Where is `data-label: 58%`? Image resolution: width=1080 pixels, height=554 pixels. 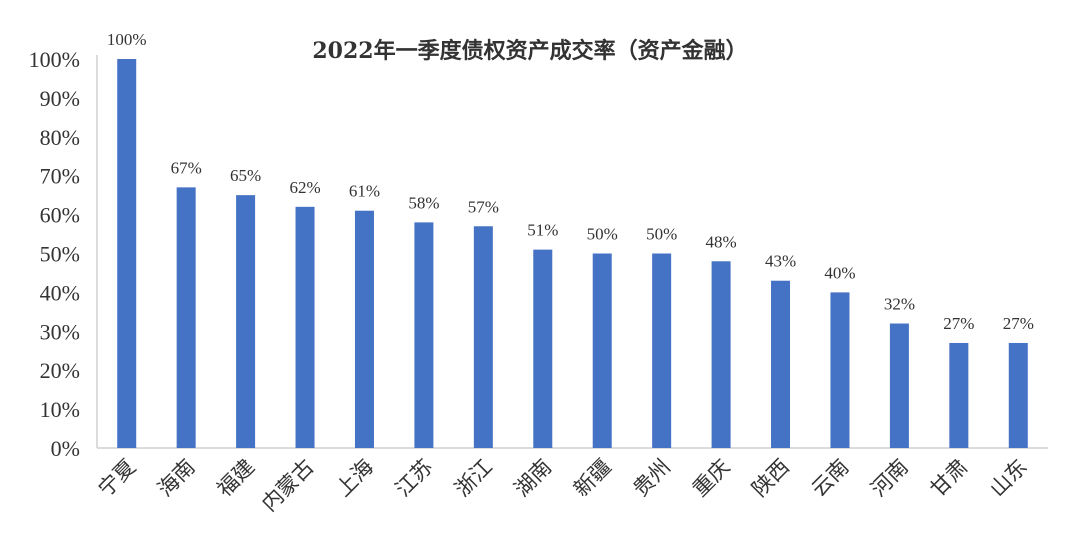
data-label: 58% is located at coordinates (423, 202).